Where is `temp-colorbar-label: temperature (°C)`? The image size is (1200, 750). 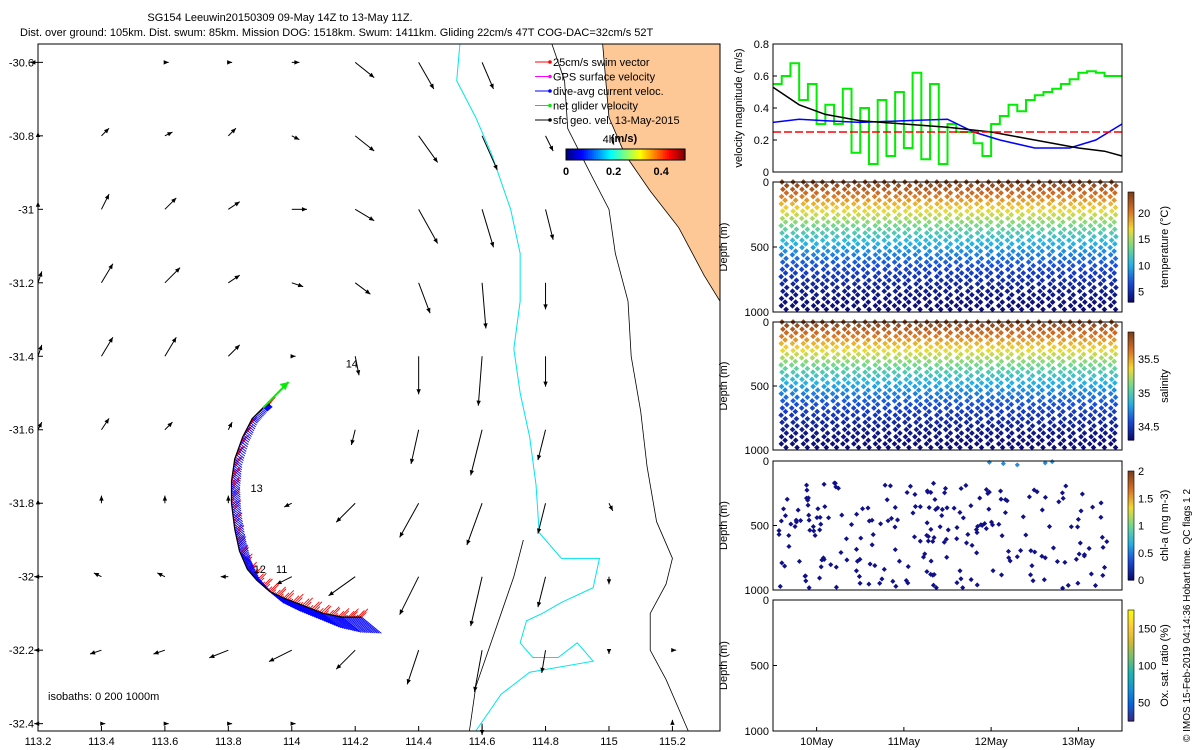
temp-colorbar-label: temperature (°C) is located at coordinates (1165, 247).